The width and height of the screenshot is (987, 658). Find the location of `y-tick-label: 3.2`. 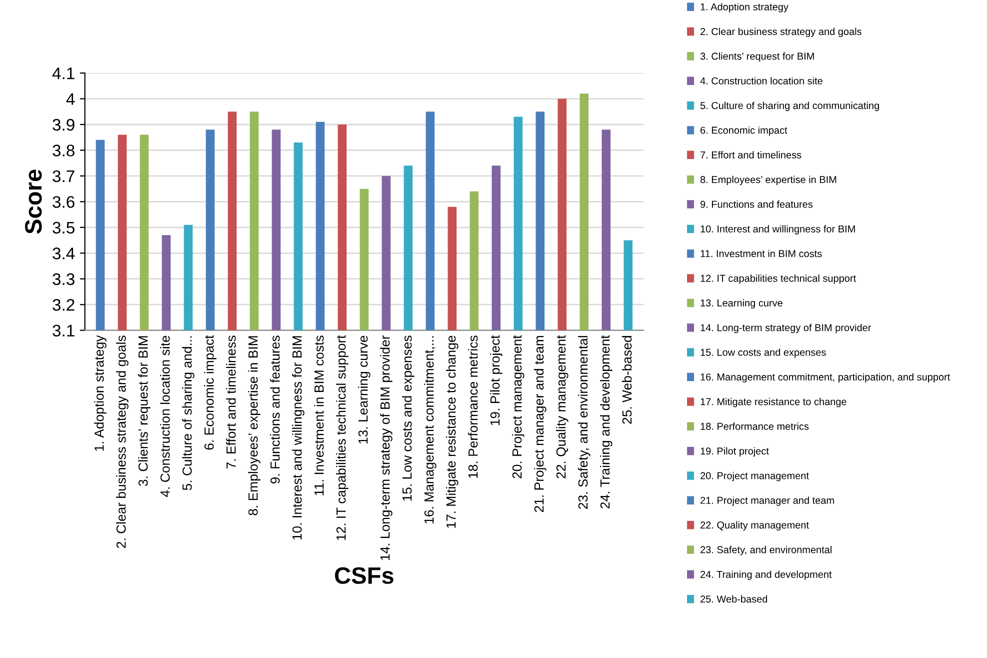

y-tick-label: 3.2 is located at coordinates (63, 304).